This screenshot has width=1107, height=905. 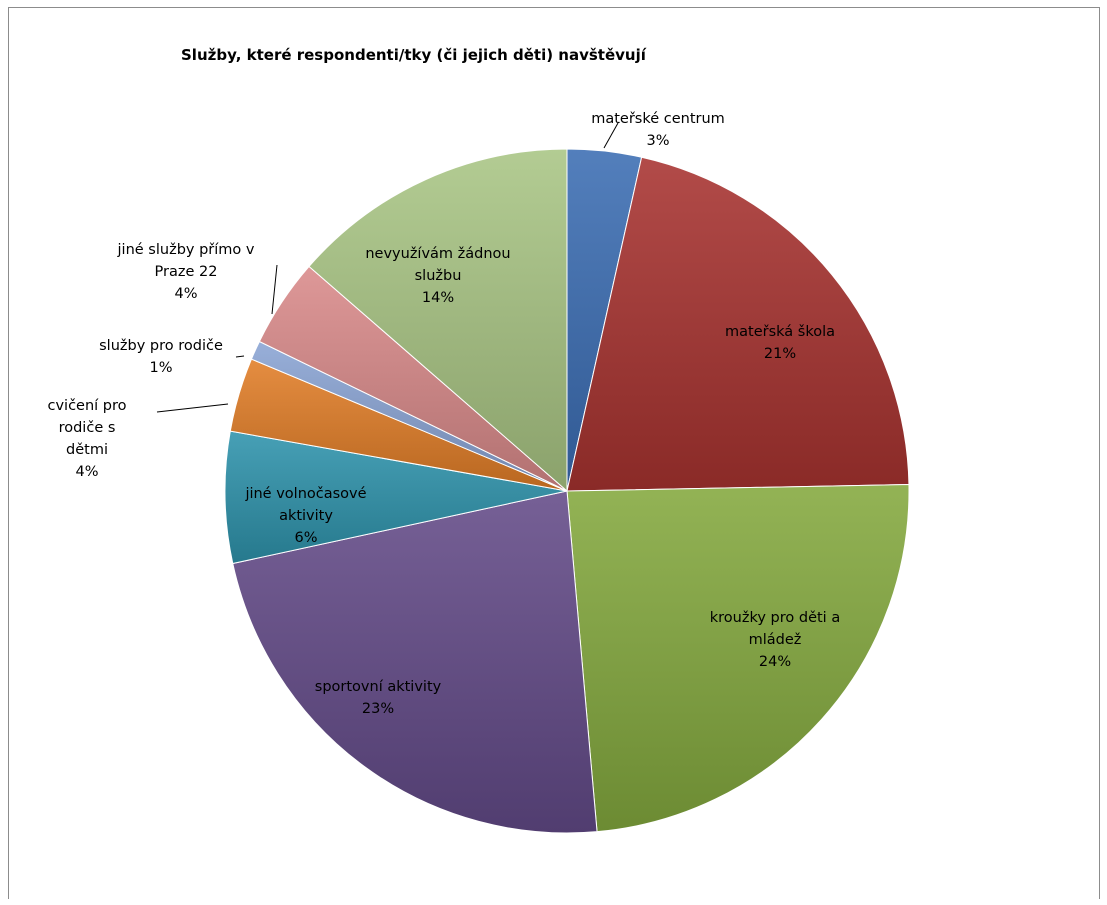 I want to click on data-label-percent: 3%, so click(x=657, y=141).